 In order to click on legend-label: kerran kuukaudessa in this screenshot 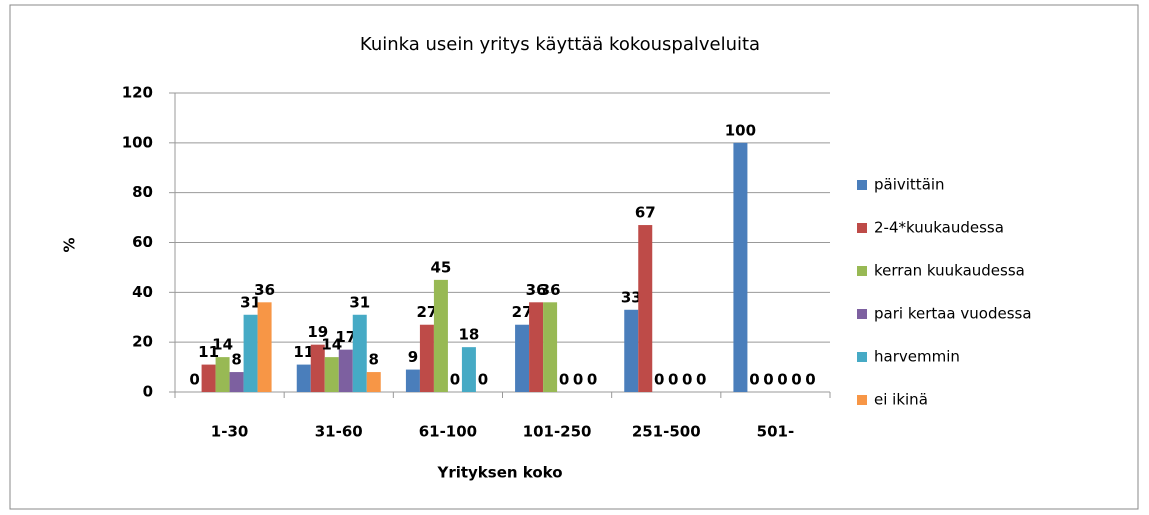, I will do `click(949, 271)`.